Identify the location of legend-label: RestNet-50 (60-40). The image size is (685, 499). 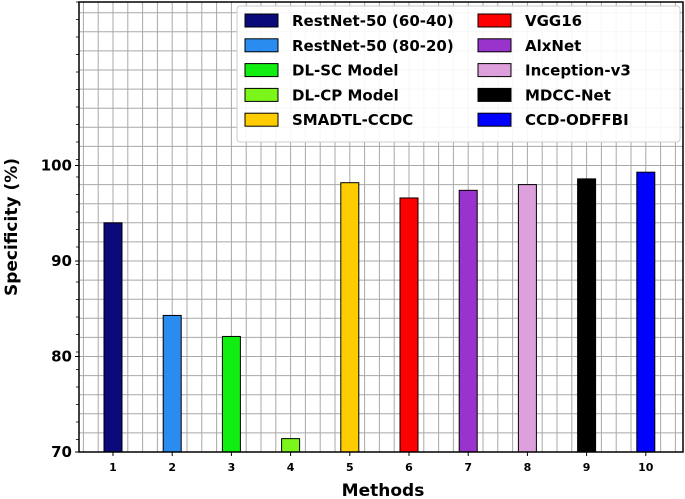
(373, 21).